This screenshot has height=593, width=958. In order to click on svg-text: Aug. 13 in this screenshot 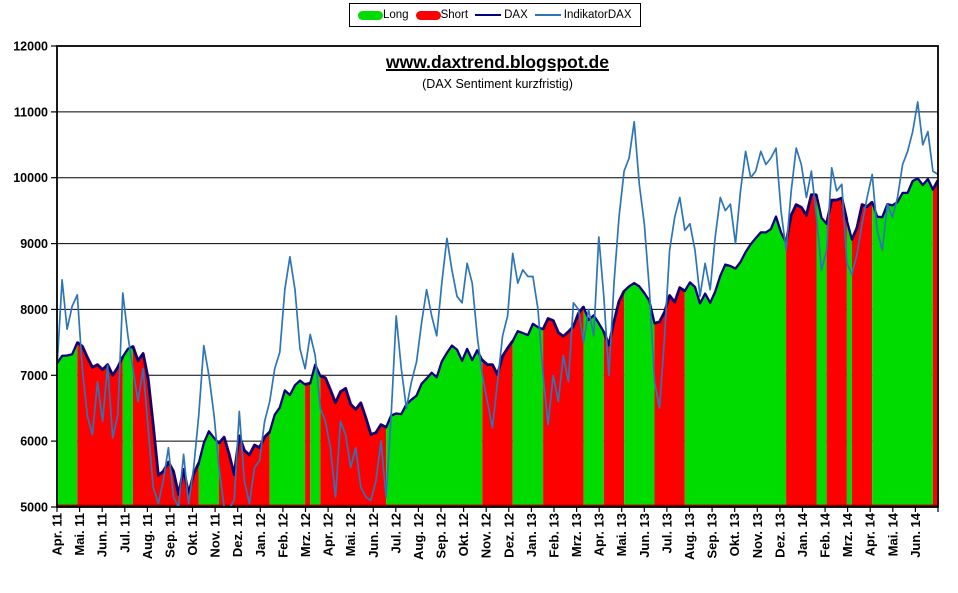, I will do `click(689, 536)`.